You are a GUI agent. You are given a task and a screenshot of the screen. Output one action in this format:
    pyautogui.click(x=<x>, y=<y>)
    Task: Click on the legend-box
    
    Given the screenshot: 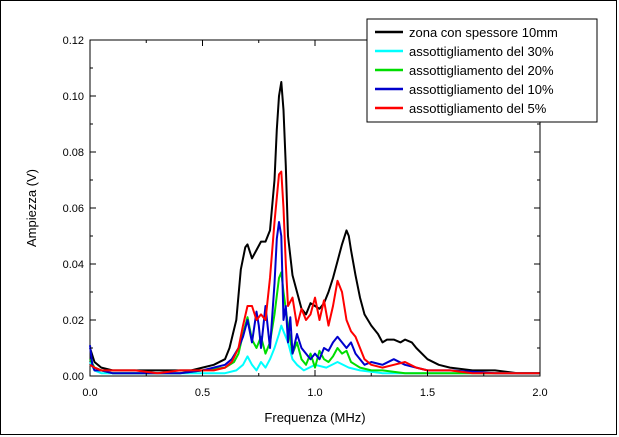 What is the action you would take?
    pyautogui.click(x=482, y=70)
    